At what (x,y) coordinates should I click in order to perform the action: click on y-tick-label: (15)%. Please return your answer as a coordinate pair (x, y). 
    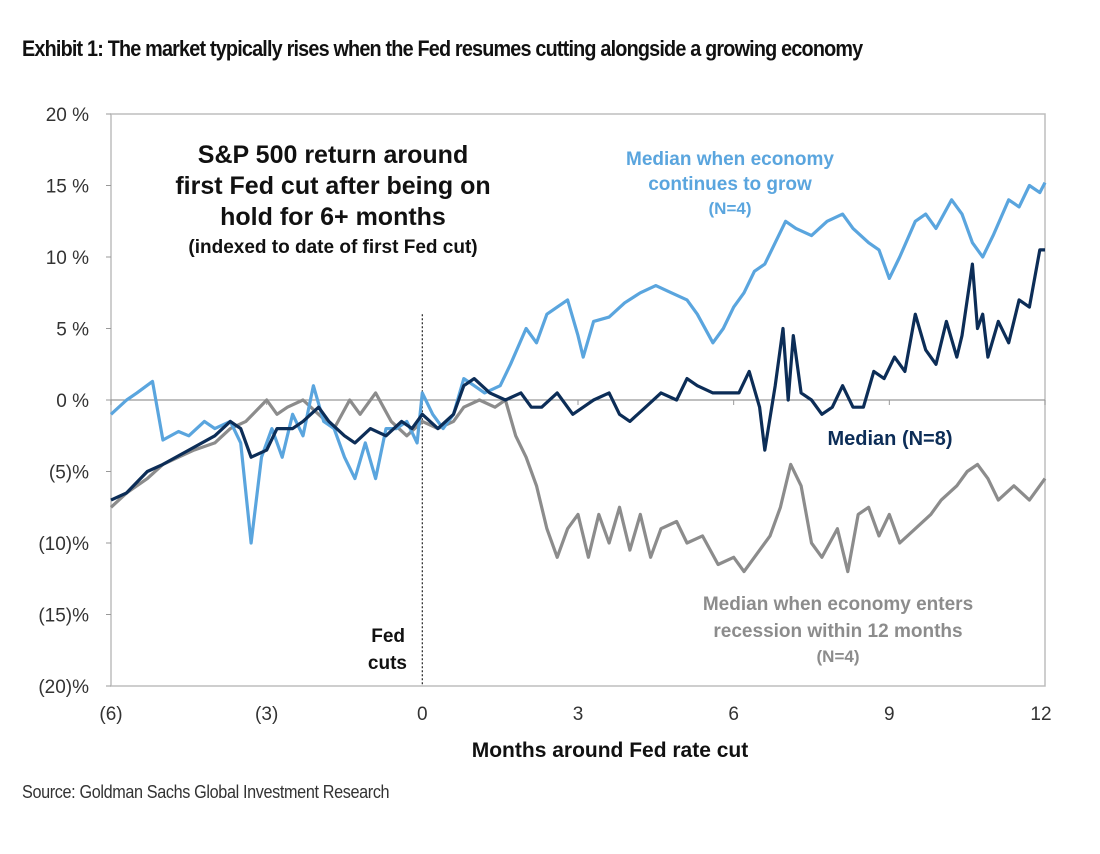
    Looking at the image, I should click on (63, 616).